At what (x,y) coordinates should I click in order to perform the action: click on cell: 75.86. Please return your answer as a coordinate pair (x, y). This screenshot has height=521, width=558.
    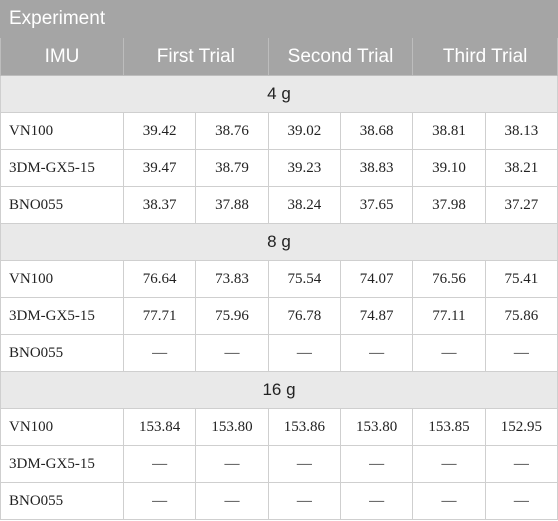
    Looking at the image, I should click on (521, 316).